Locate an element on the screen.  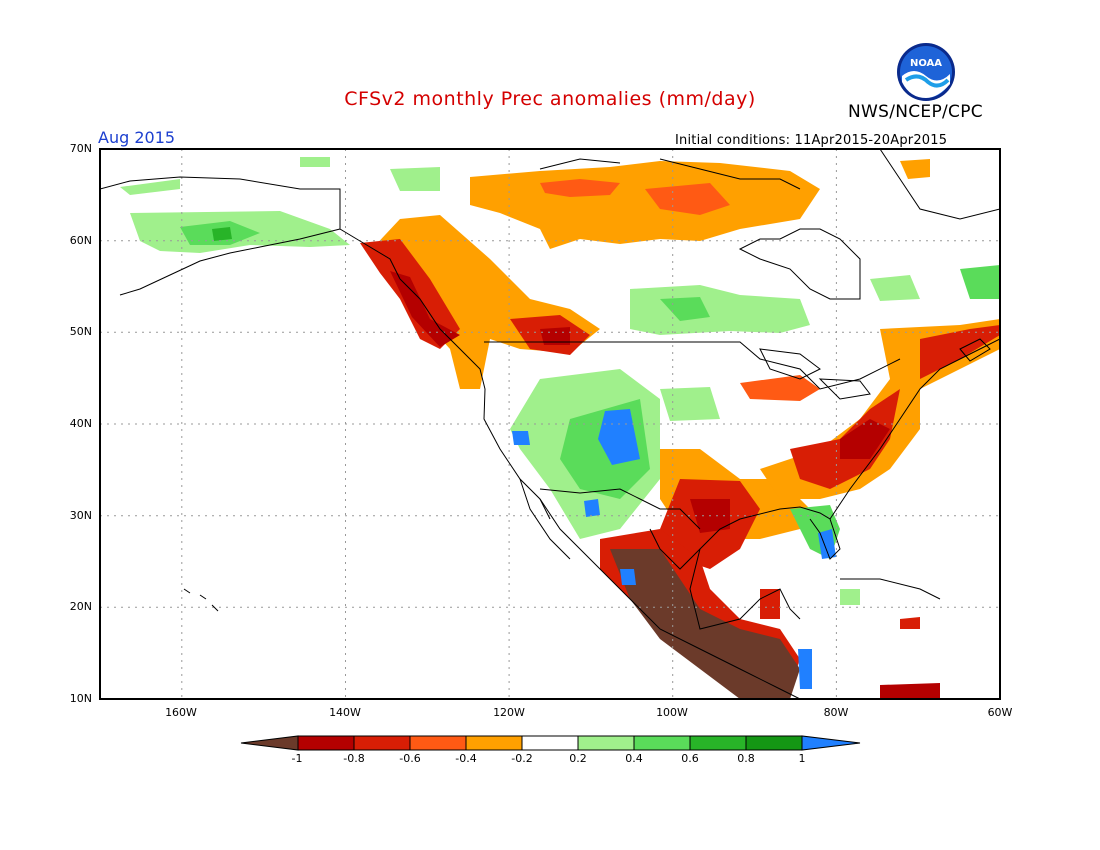
colorbar-arrow-low is located at coordinates (269, 743).